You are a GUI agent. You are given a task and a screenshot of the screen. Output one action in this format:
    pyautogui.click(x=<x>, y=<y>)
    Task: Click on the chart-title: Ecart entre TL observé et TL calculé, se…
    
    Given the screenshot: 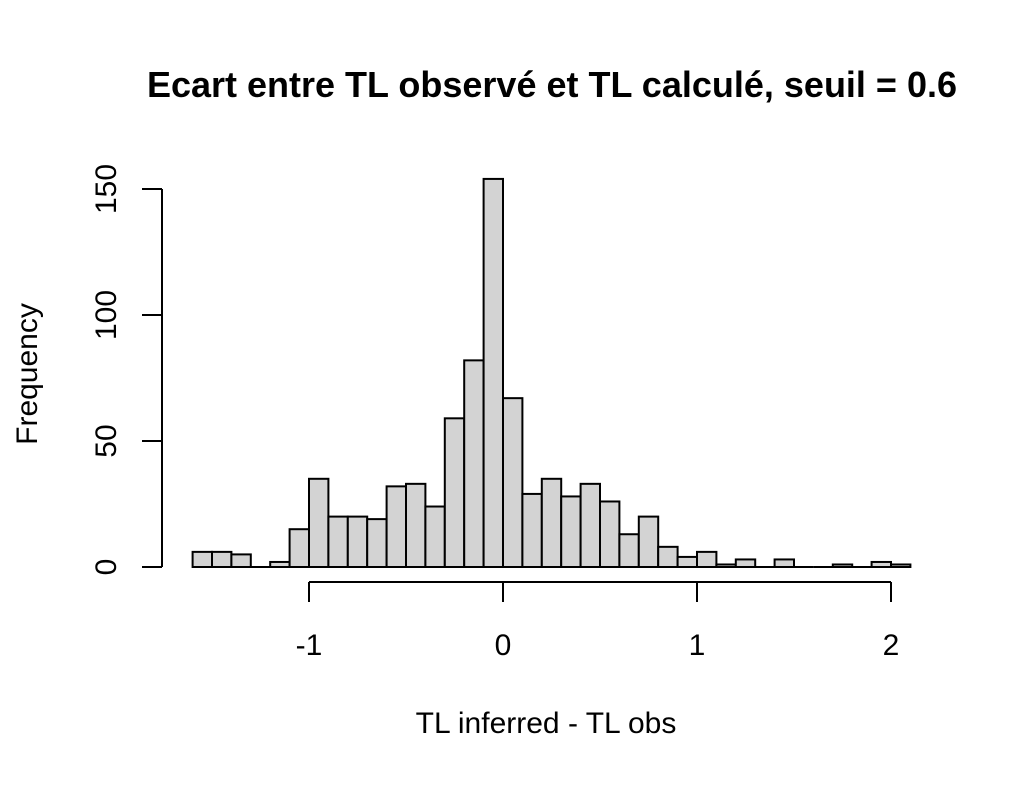 What is the action you would take?
    pyautogui.click(x=552, y=84)
    